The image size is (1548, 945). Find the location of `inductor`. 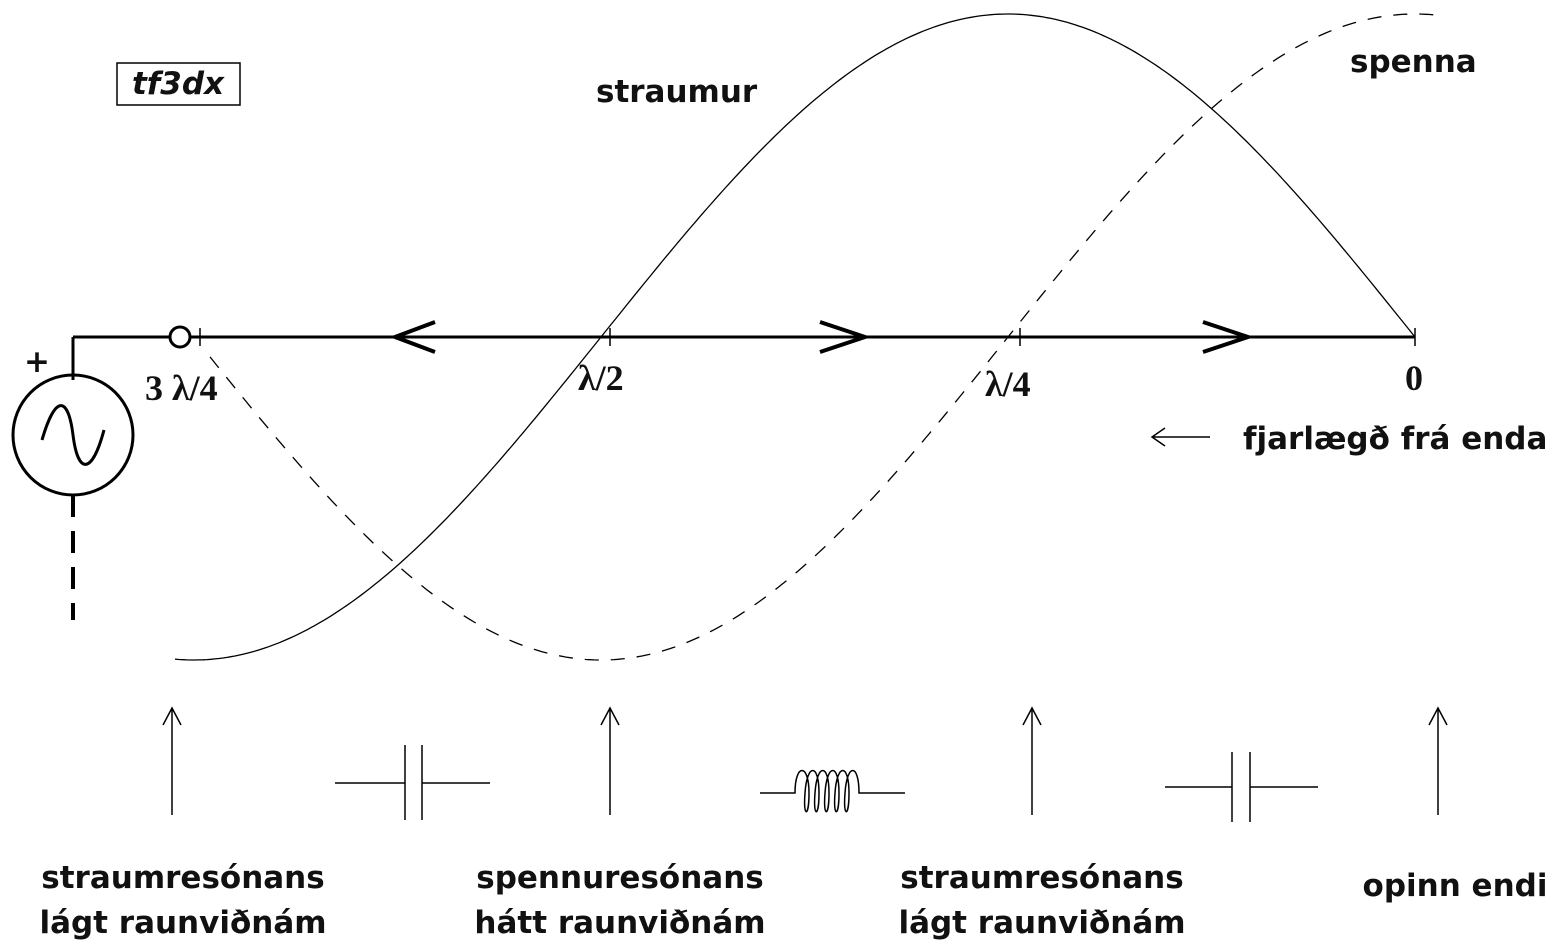

inductor is located at coordinates (832, 791).